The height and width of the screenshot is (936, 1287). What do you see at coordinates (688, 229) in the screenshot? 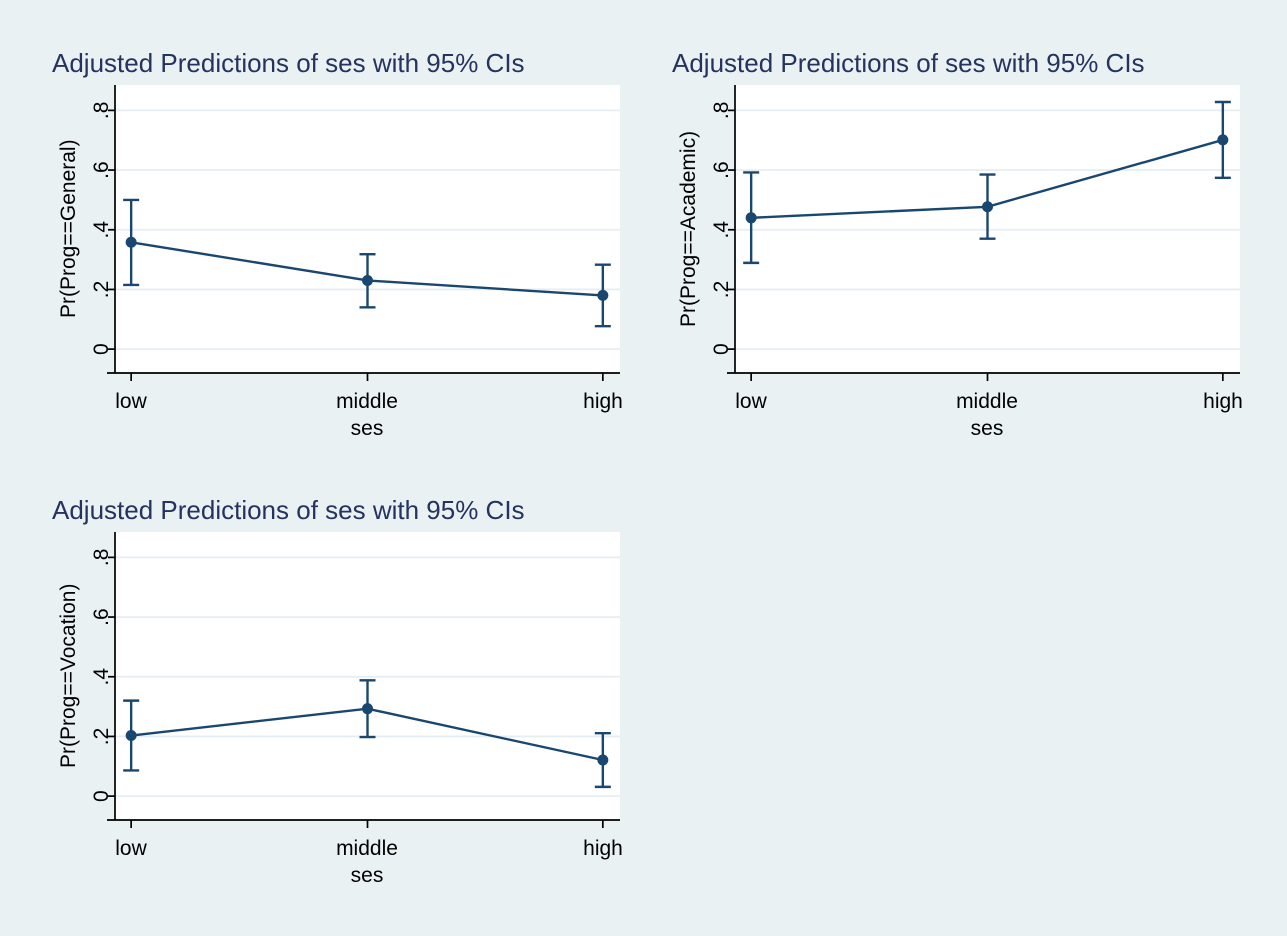
I see `y-axis-title: Pr(Prog==Academic)` at bounding box center [688, 229].